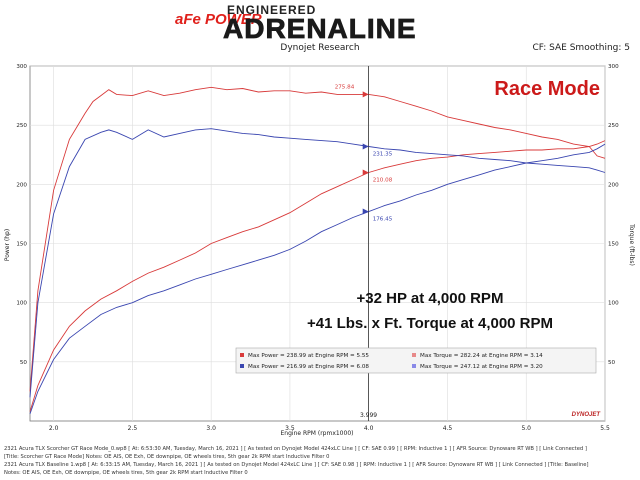 The height and width of the screenshot is (480, 640). I want to click on marker-value: 176.45, so click(383, 220).